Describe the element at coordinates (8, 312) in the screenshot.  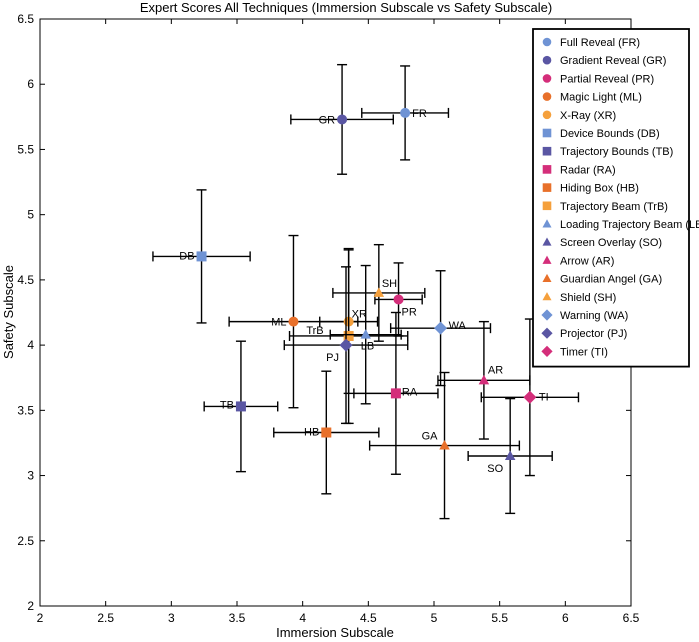
I see `y-axis-label: Safety Subscale` at that location.